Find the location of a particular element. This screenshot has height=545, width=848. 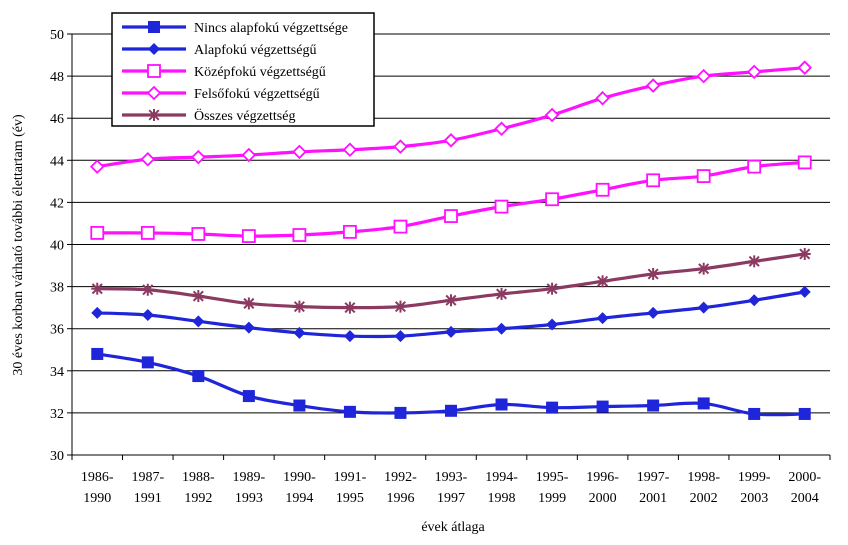

x-tick-label: 1992 is located at coordinates (198, 498).